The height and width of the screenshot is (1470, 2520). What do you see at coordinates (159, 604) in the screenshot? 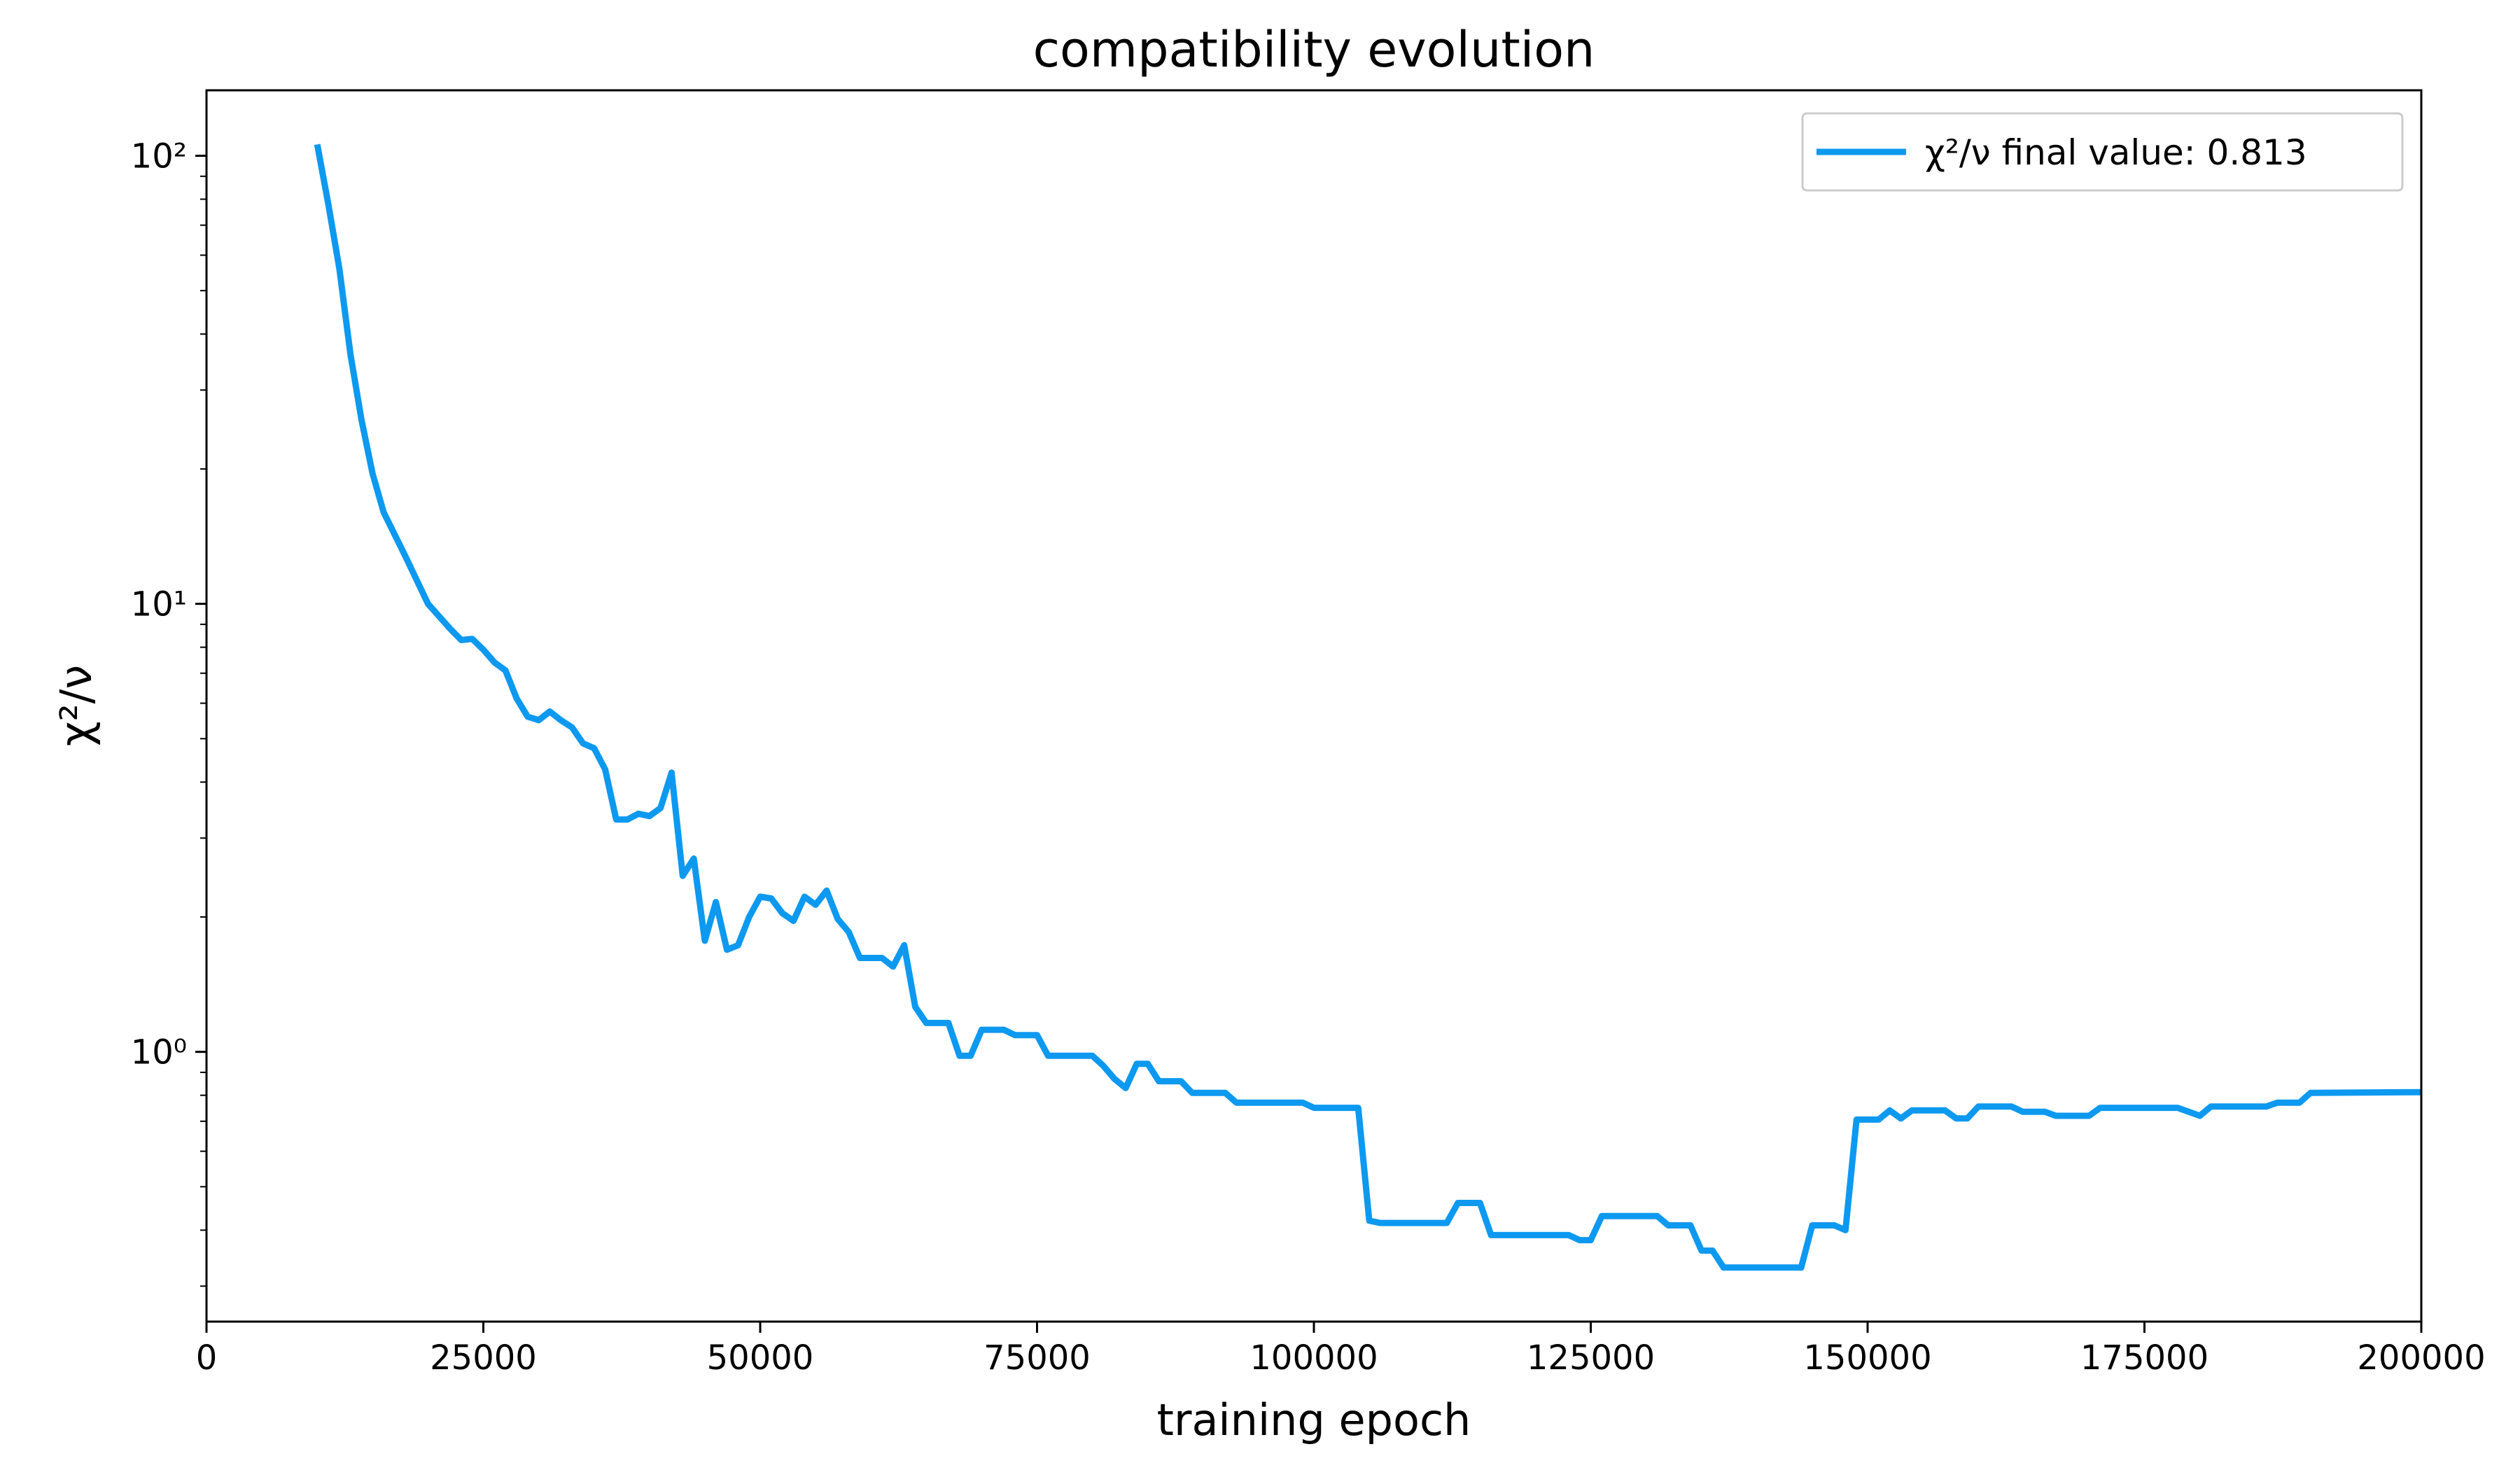
I see `y-tick-label: 10¹` at bounding box center [159, 604].